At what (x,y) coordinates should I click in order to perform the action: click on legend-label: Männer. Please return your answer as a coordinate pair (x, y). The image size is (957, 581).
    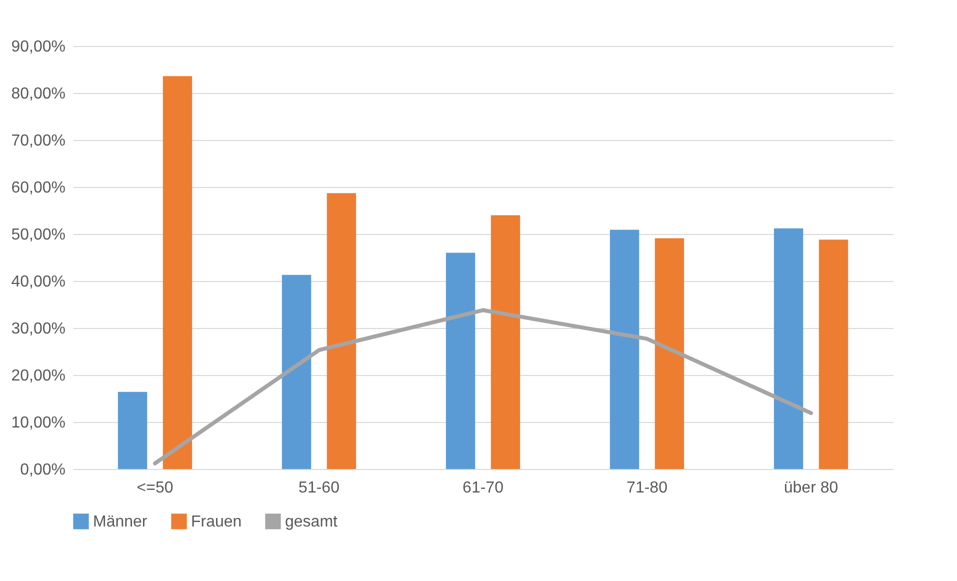
    Looking at the image, I should click on (120, 521).